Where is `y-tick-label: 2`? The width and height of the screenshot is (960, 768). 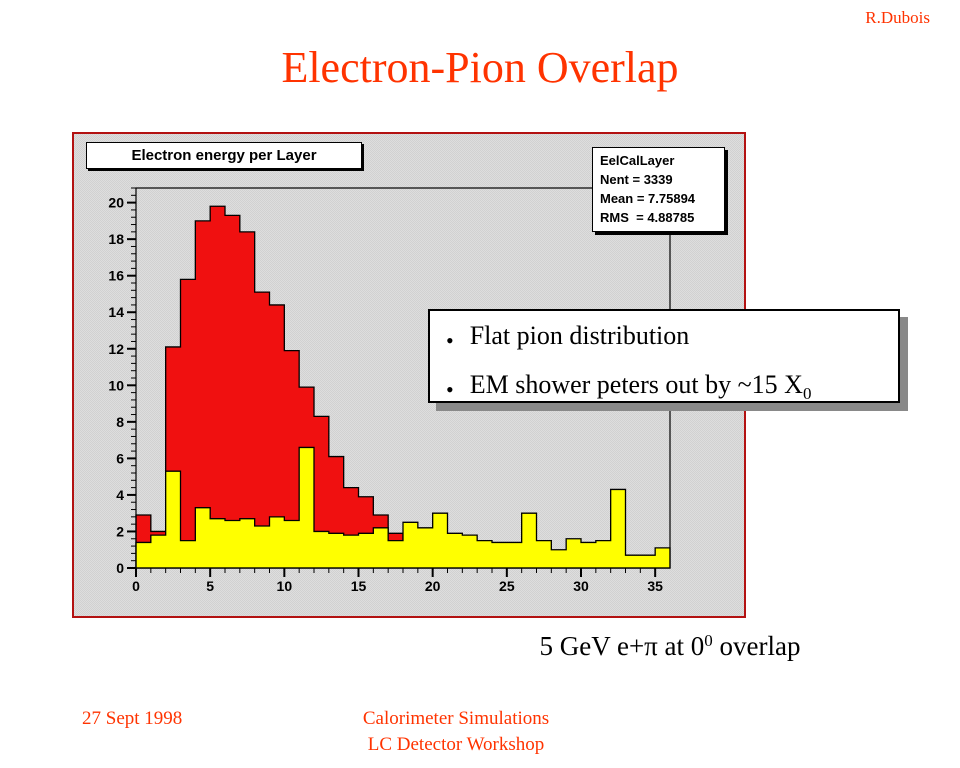
y-tick-label: 2 is located at coordinates (120, 531).